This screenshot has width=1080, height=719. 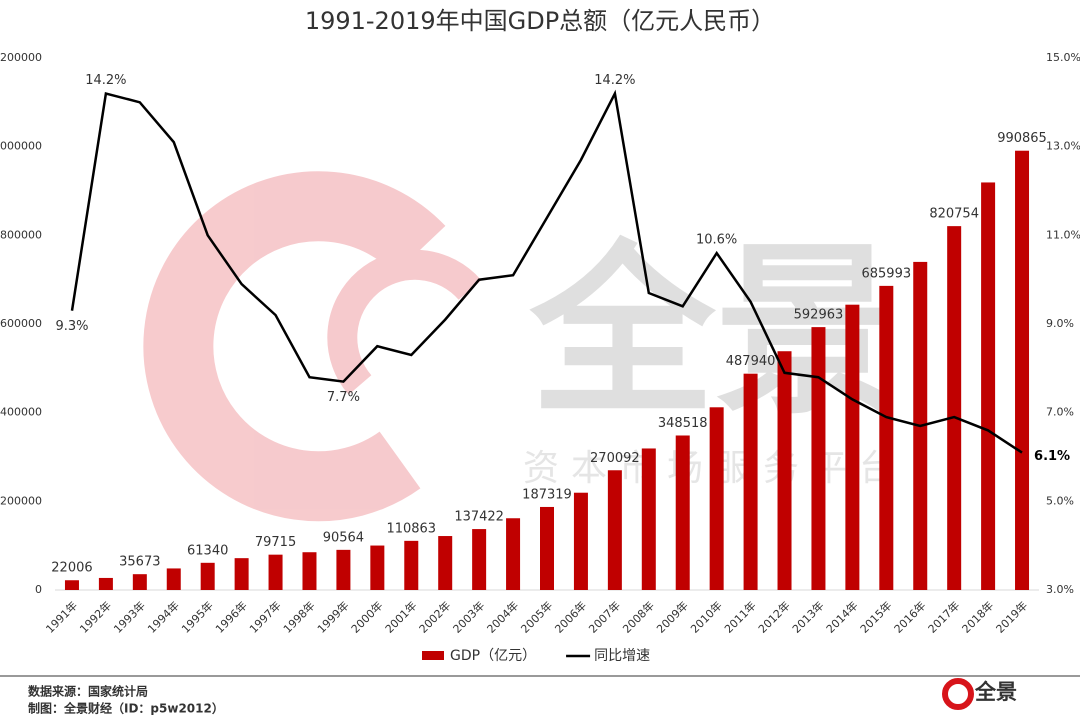 What do you see at coordinates (38, 589) in the screenshot?
I see `y-tick-label: 0` at bounding box center [38, 589].